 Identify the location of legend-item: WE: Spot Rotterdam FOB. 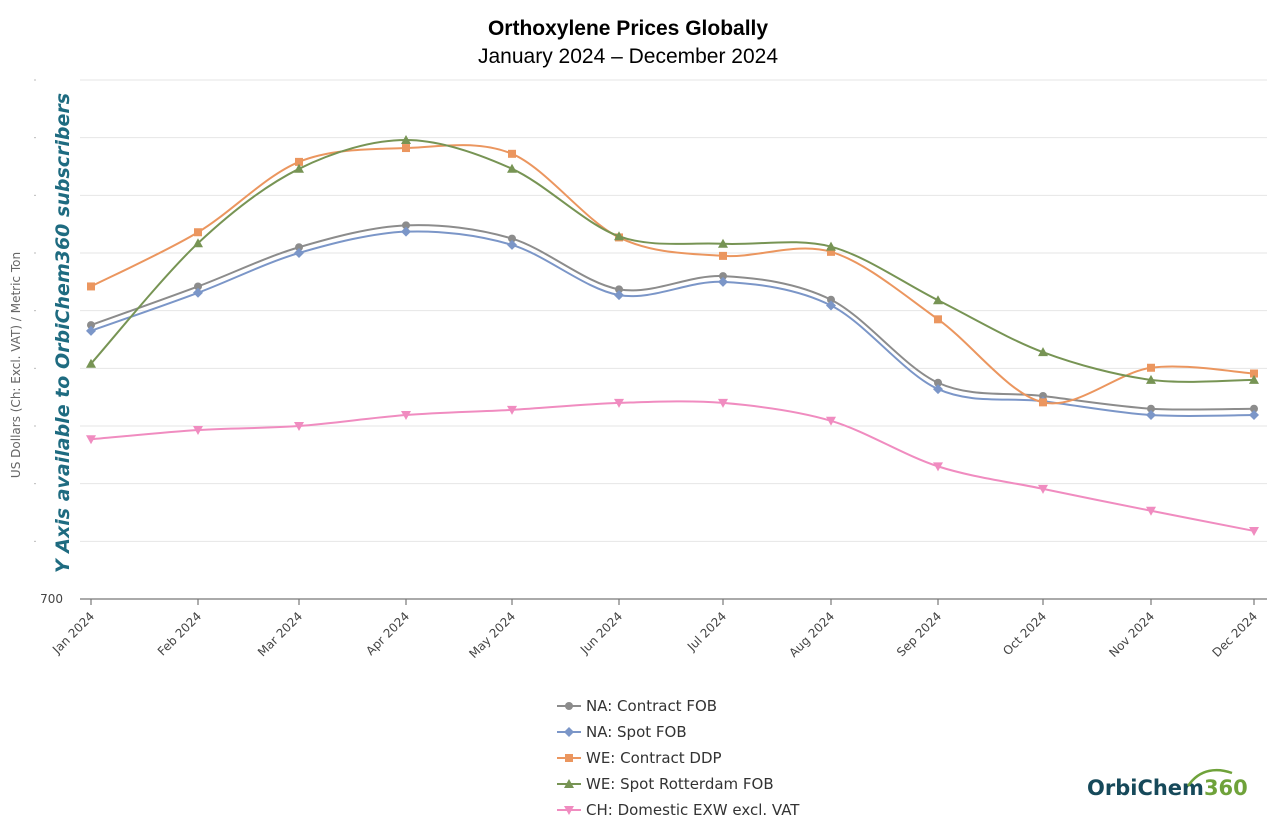
(665, 784).